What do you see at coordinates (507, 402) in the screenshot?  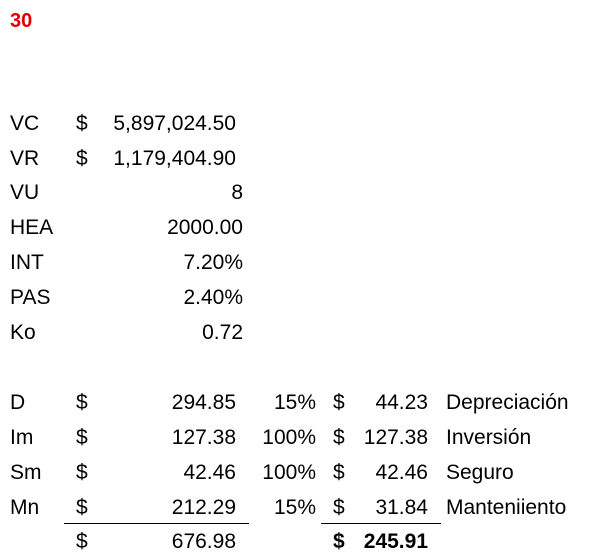 I see `cost-description: Depreciación` at bounding box center [507, 402].